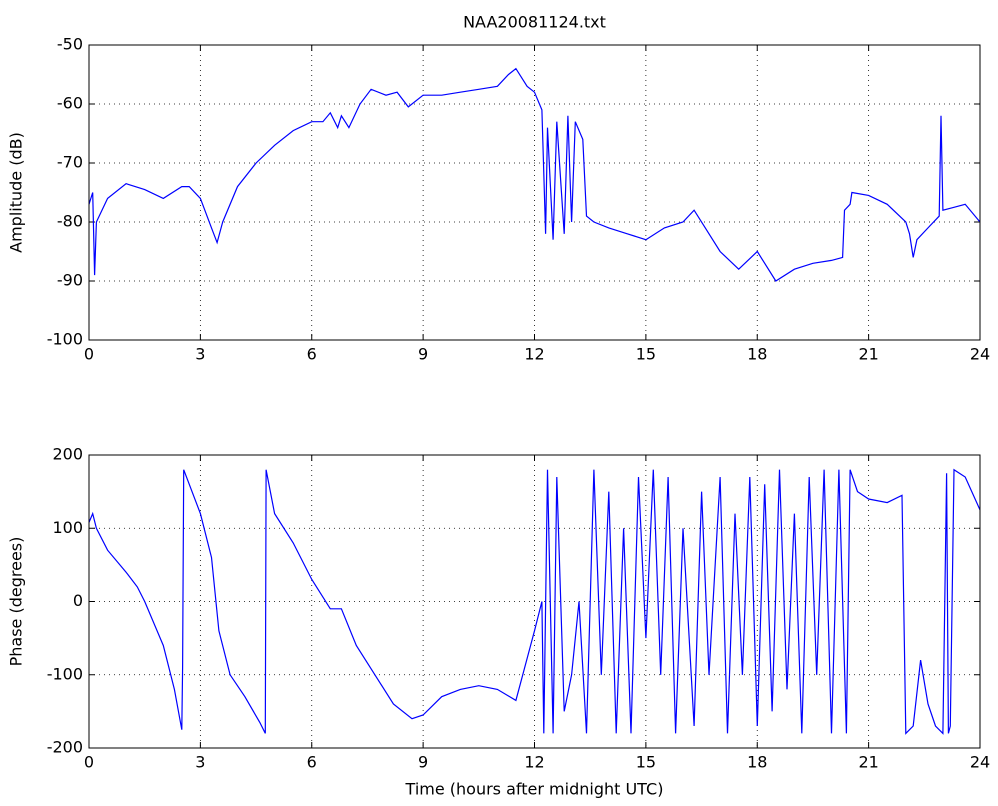  Describe the element at coordinates (65, 747) in the screenshot. I see `y-tick-label: -200` at that location.